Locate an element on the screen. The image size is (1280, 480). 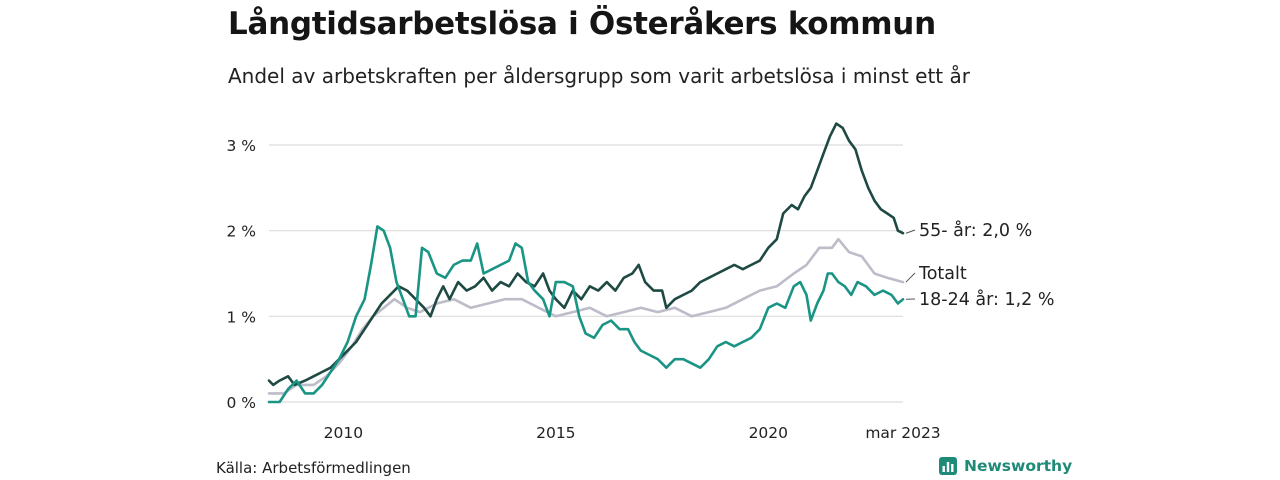
x-axis-ticks: 2010 2015 2020 mar 2023 is located at coordinates (632, 433).